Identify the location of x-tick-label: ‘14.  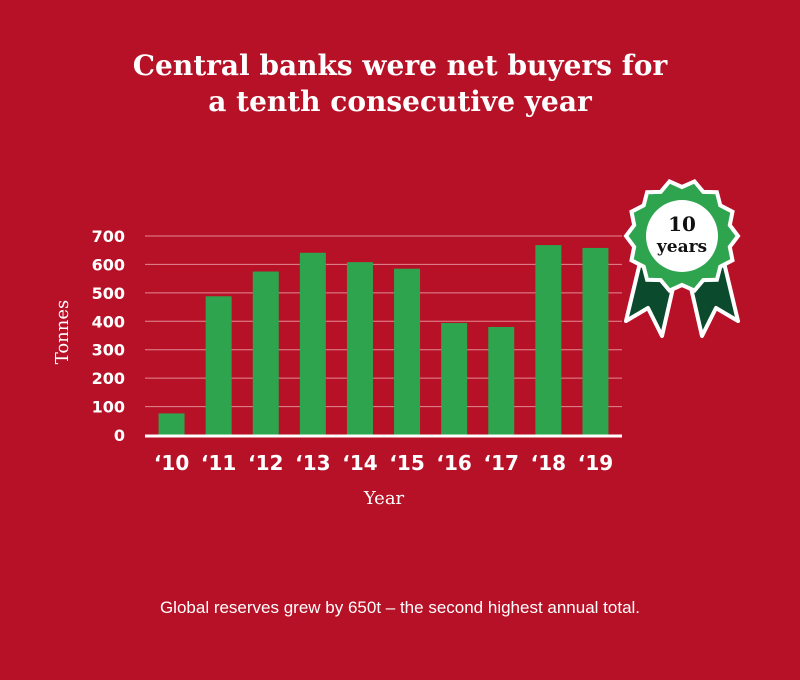
(359, 463).